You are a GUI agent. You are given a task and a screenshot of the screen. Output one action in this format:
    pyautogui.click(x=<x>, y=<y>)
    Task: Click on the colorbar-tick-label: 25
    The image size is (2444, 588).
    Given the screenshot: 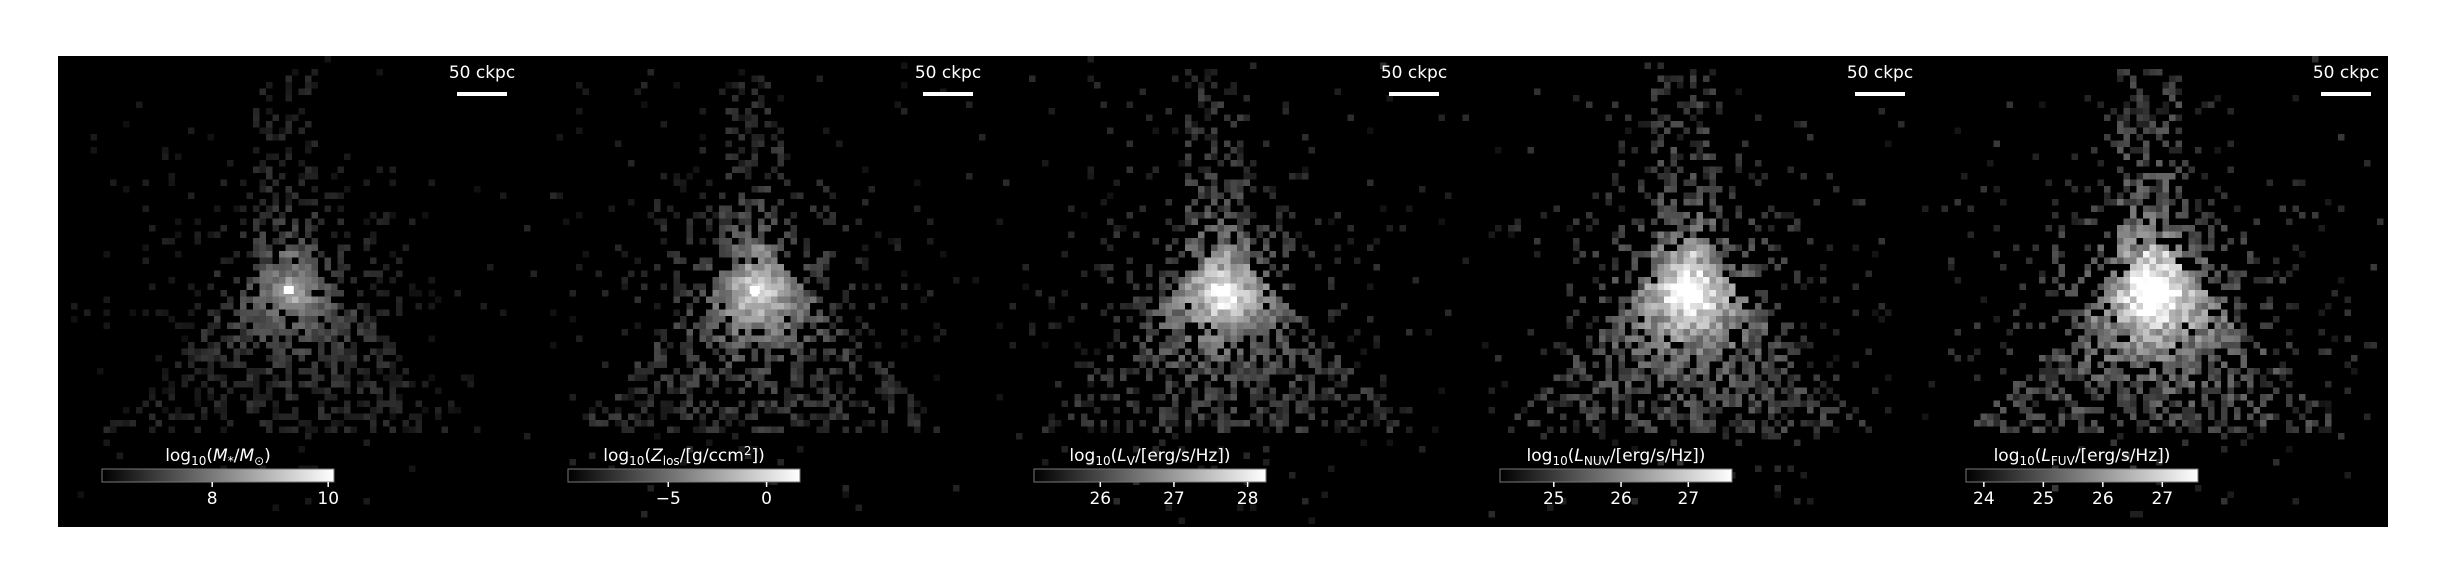 What is the action you would take?
    pyautogui.click(x=1554, y=499)
    